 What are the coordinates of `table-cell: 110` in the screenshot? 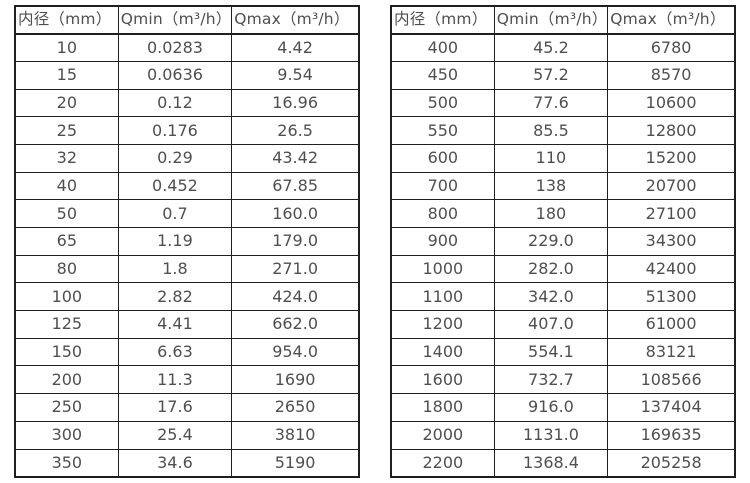 It's located at (551, 158).